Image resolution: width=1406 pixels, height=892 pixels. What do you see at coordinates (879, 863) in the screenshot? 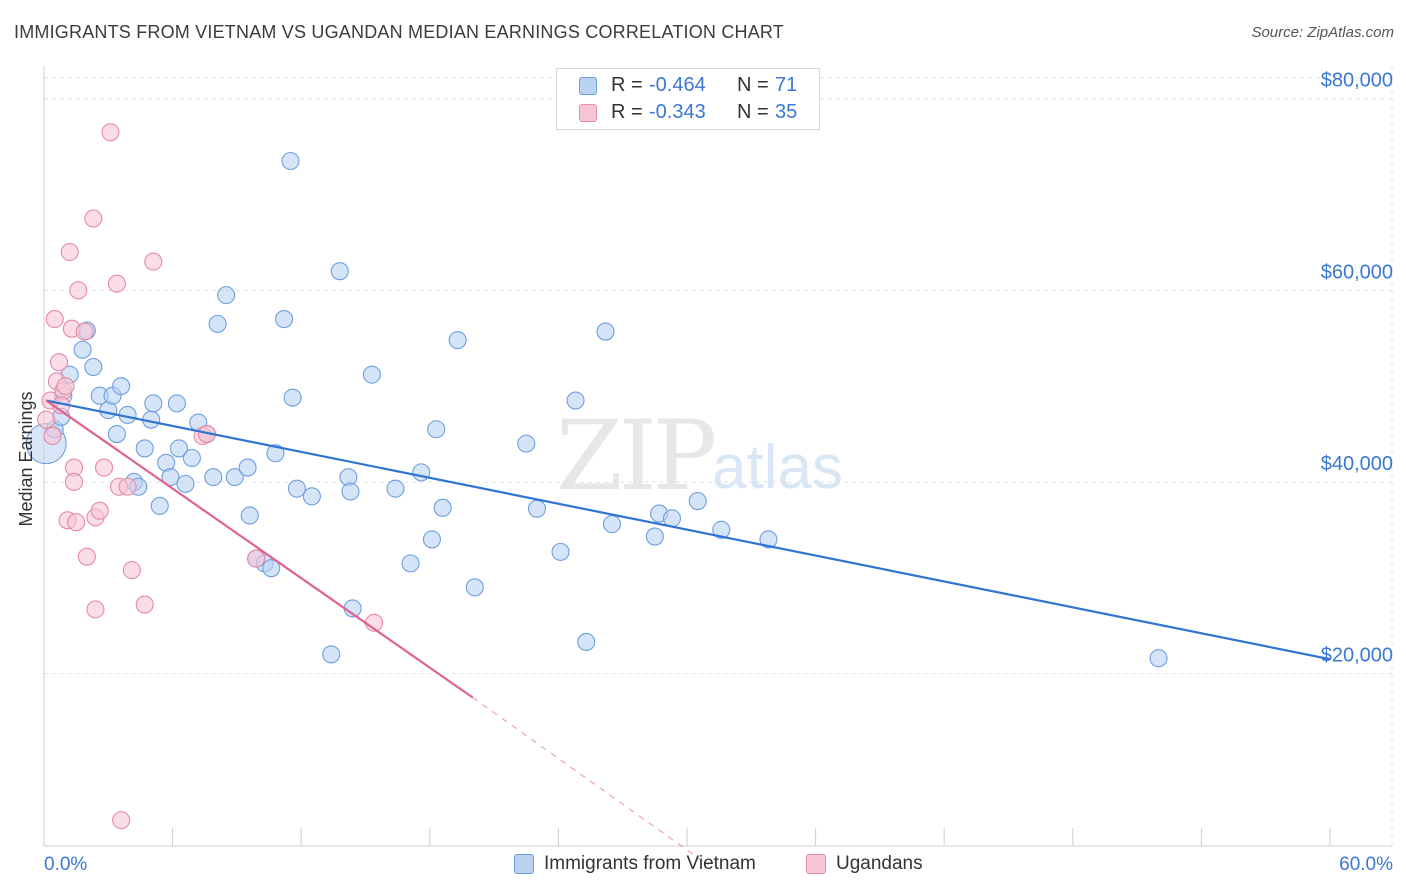
I see `legend-label: Ugandans` at bounding box center [879, 863].